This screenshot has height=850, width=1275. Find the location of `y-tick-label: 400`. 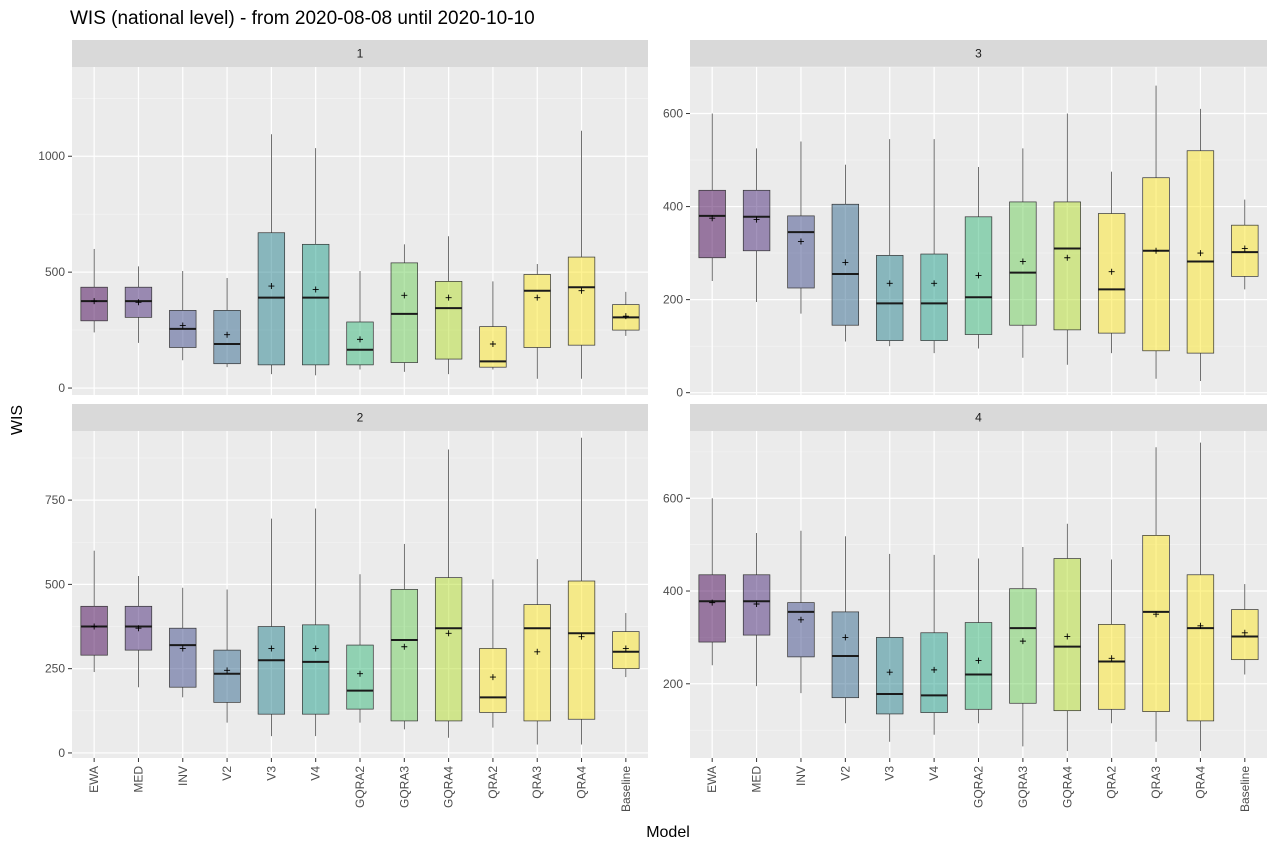

y-tick-label: 400 is located at coordinates (673, 591).